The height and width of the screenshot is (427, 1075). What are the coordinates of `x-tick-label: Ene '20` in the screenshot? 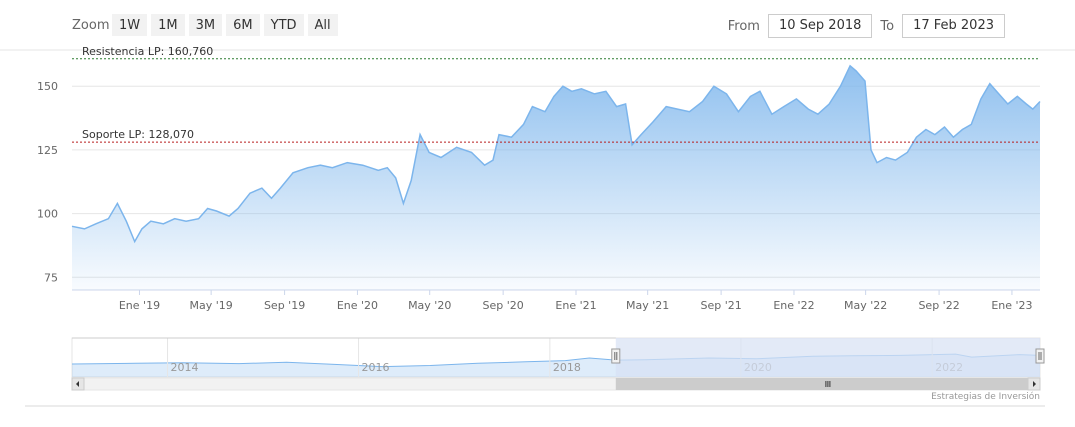 It's located at (357, 305).